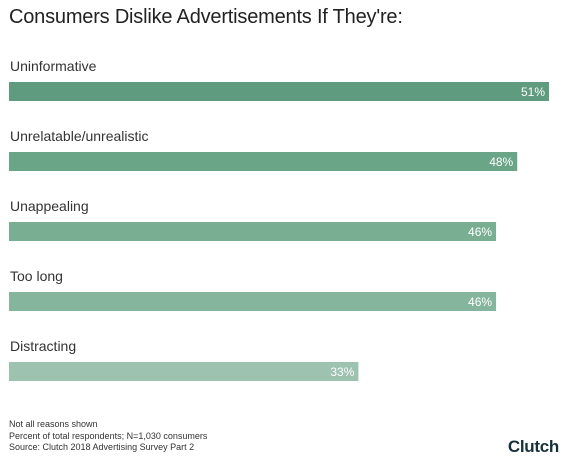 Image resolution: width=569 pixels, height=466 pixels. Describe the element at coordinates (43, 346) in the screenshot. I see `category-label-distracting: Distracting` at that location.